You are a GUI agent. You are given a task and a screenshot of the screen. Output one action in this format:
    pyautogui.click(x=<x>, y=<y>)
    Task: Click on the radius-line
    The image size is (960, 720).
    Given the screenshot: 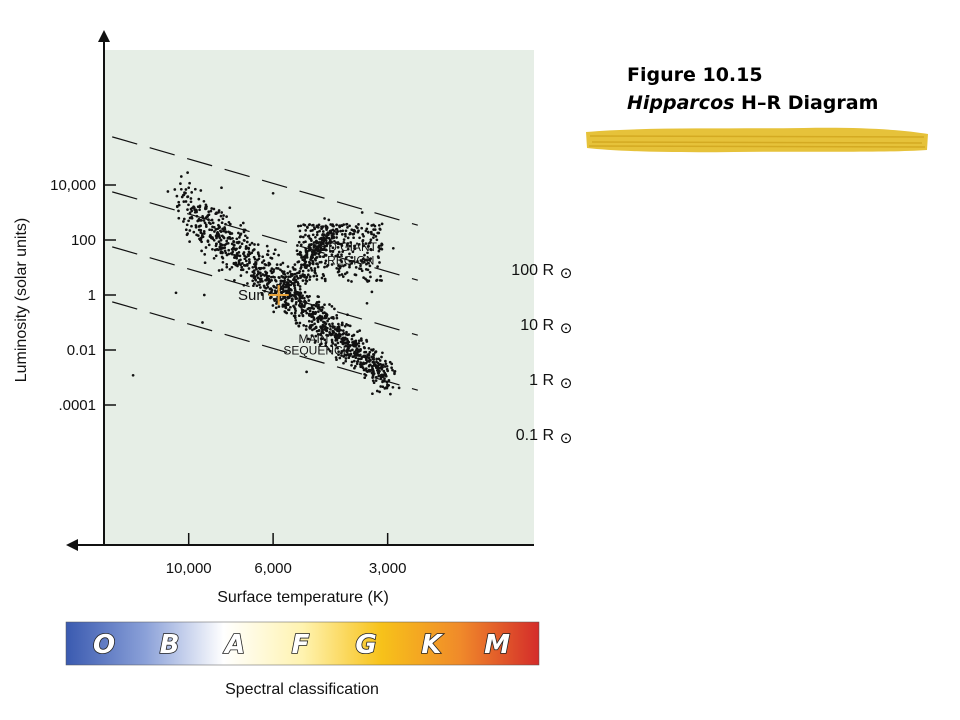 What is the action you would take?
    pyautogui.click(x=261, y=344)
    